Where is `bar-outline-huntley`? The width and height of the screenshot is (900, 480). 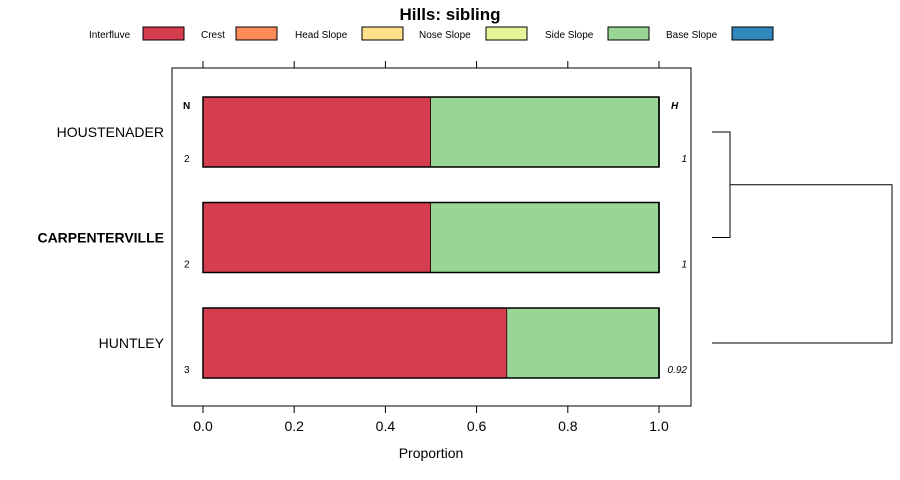
bar-outline-huntley is located at coordinates (431, 343).